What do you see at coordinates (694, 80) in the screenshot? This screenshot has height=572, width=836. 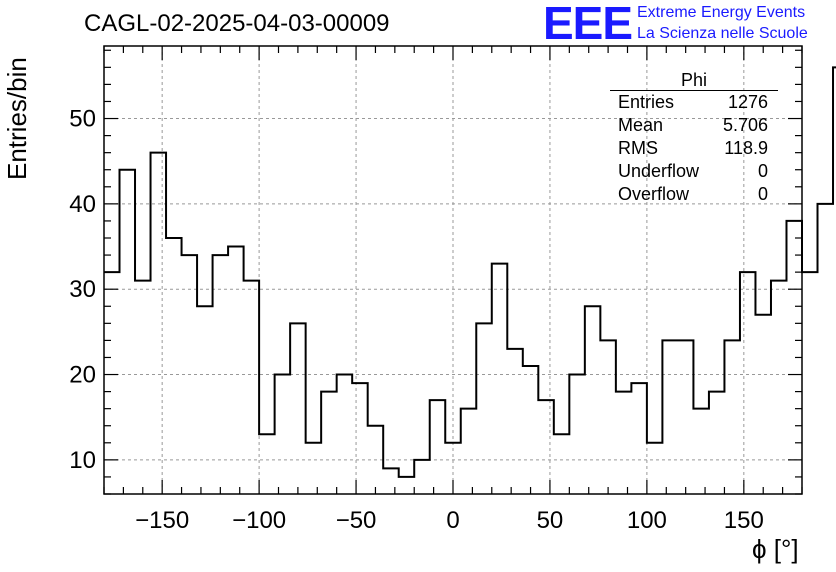 I see `stats-title: Phi` at bounding box center [694, 80].